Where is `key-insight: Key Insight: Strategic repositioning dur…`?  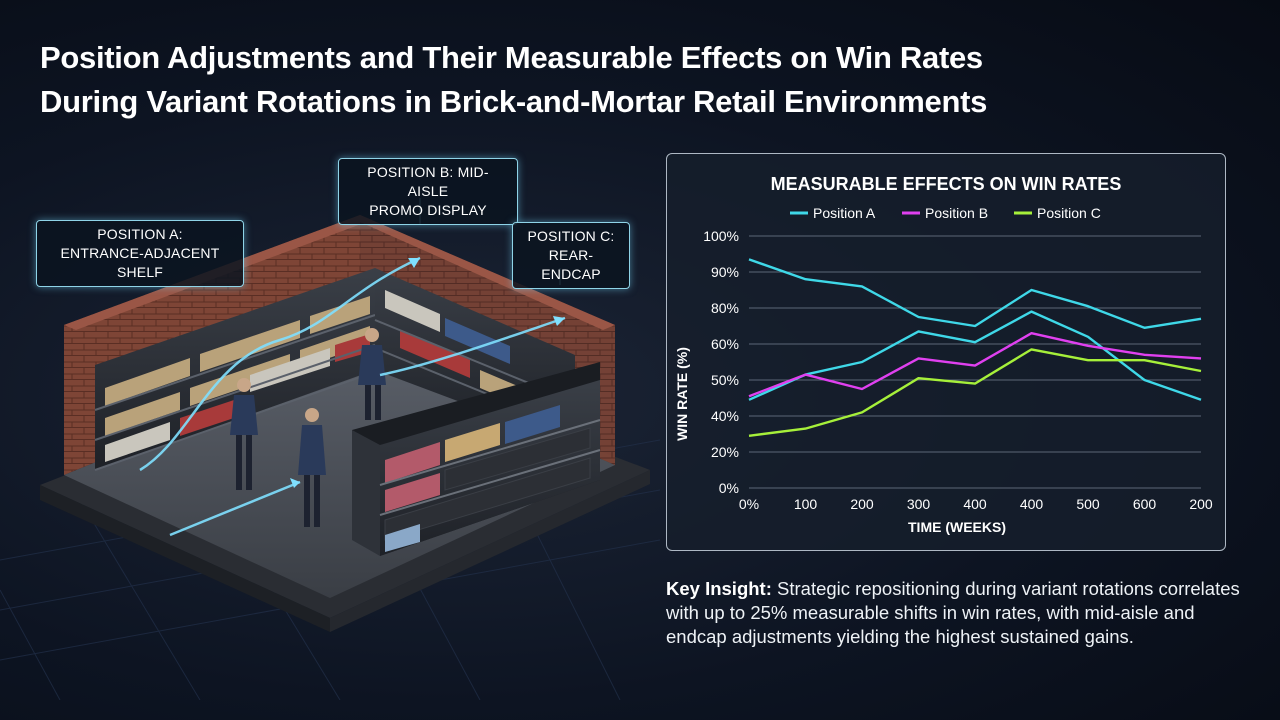 key-insight: Key Insight: Strategic repositioning dur… is located at coordinates (956, 613).